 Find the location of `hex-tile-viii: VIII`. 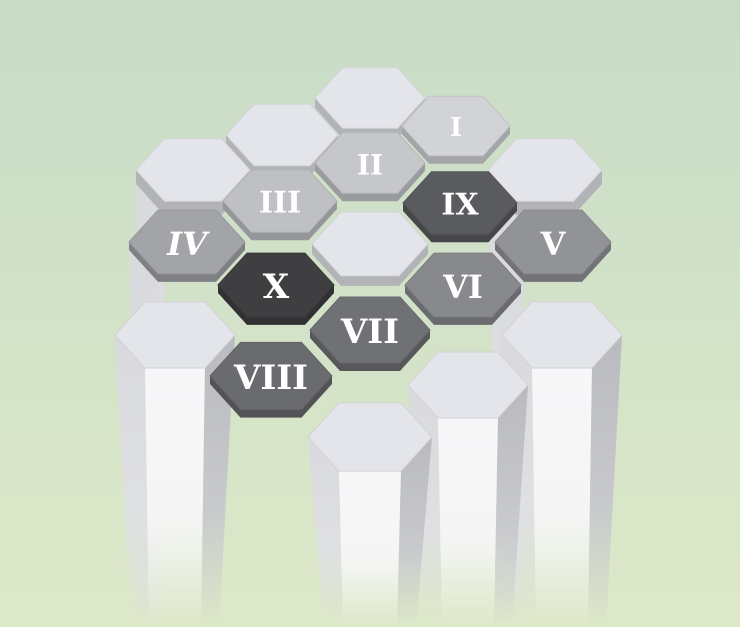

hex-tile-viii: VIII is located at coordinates (271, 379).